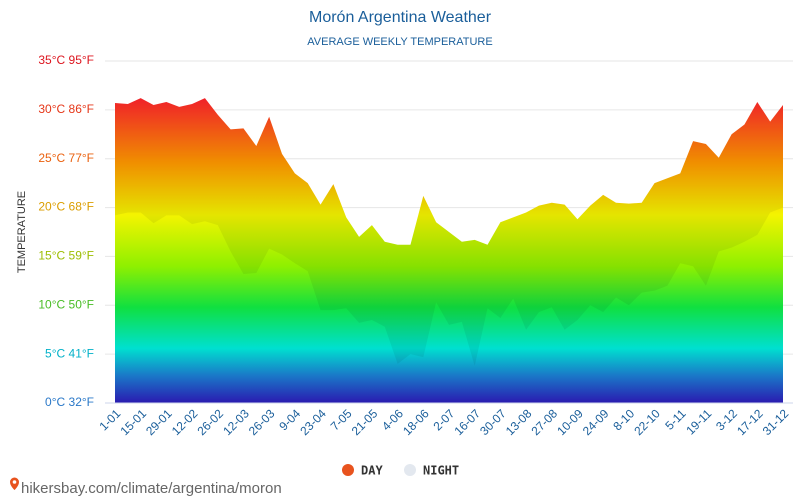 The width and height of the screenshot is (800, 500). I want to click on y-tick-label: 15°C 59°F, so click(66, 256).